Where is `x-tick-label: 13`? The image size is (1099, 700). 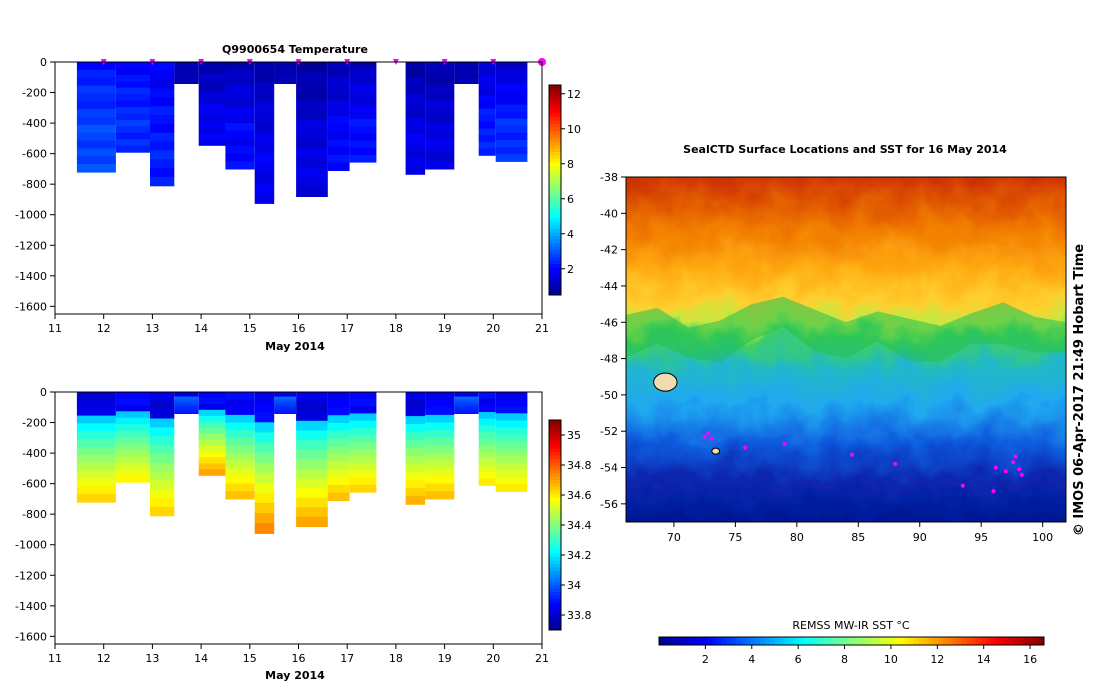 x-tick-label: 13 is located at coordinates (152, 328).